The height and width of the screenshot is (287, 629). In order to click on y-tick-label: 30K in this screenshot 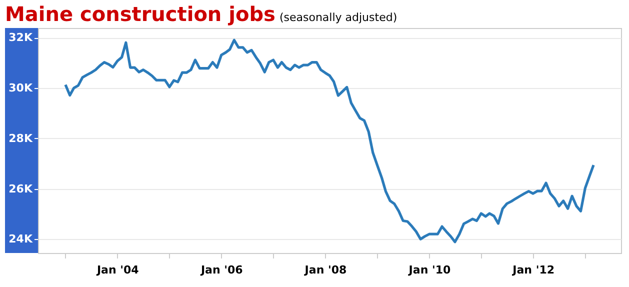, I will do `click(20, 87)`.